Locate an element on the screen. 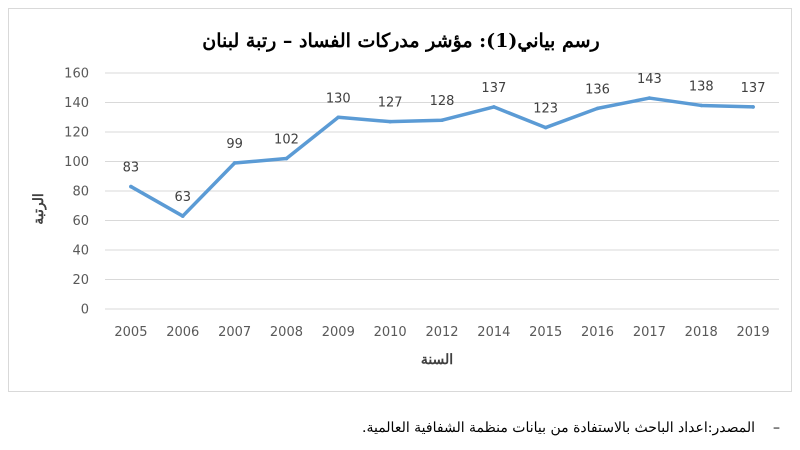  x-tick-label: 2008 is located at coordinates (286, 332).